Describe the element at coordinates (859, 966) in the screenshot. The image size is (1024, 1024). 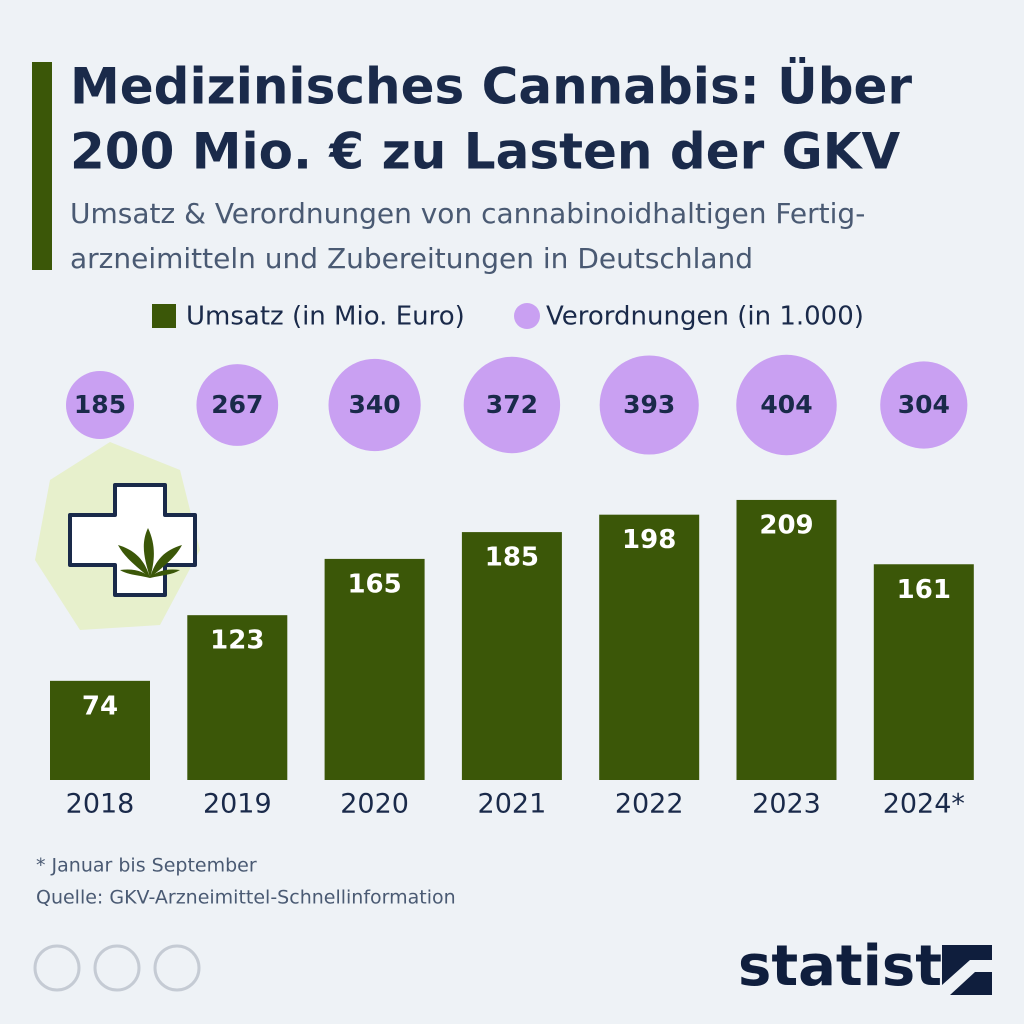
I see `logo: statista` at that location.